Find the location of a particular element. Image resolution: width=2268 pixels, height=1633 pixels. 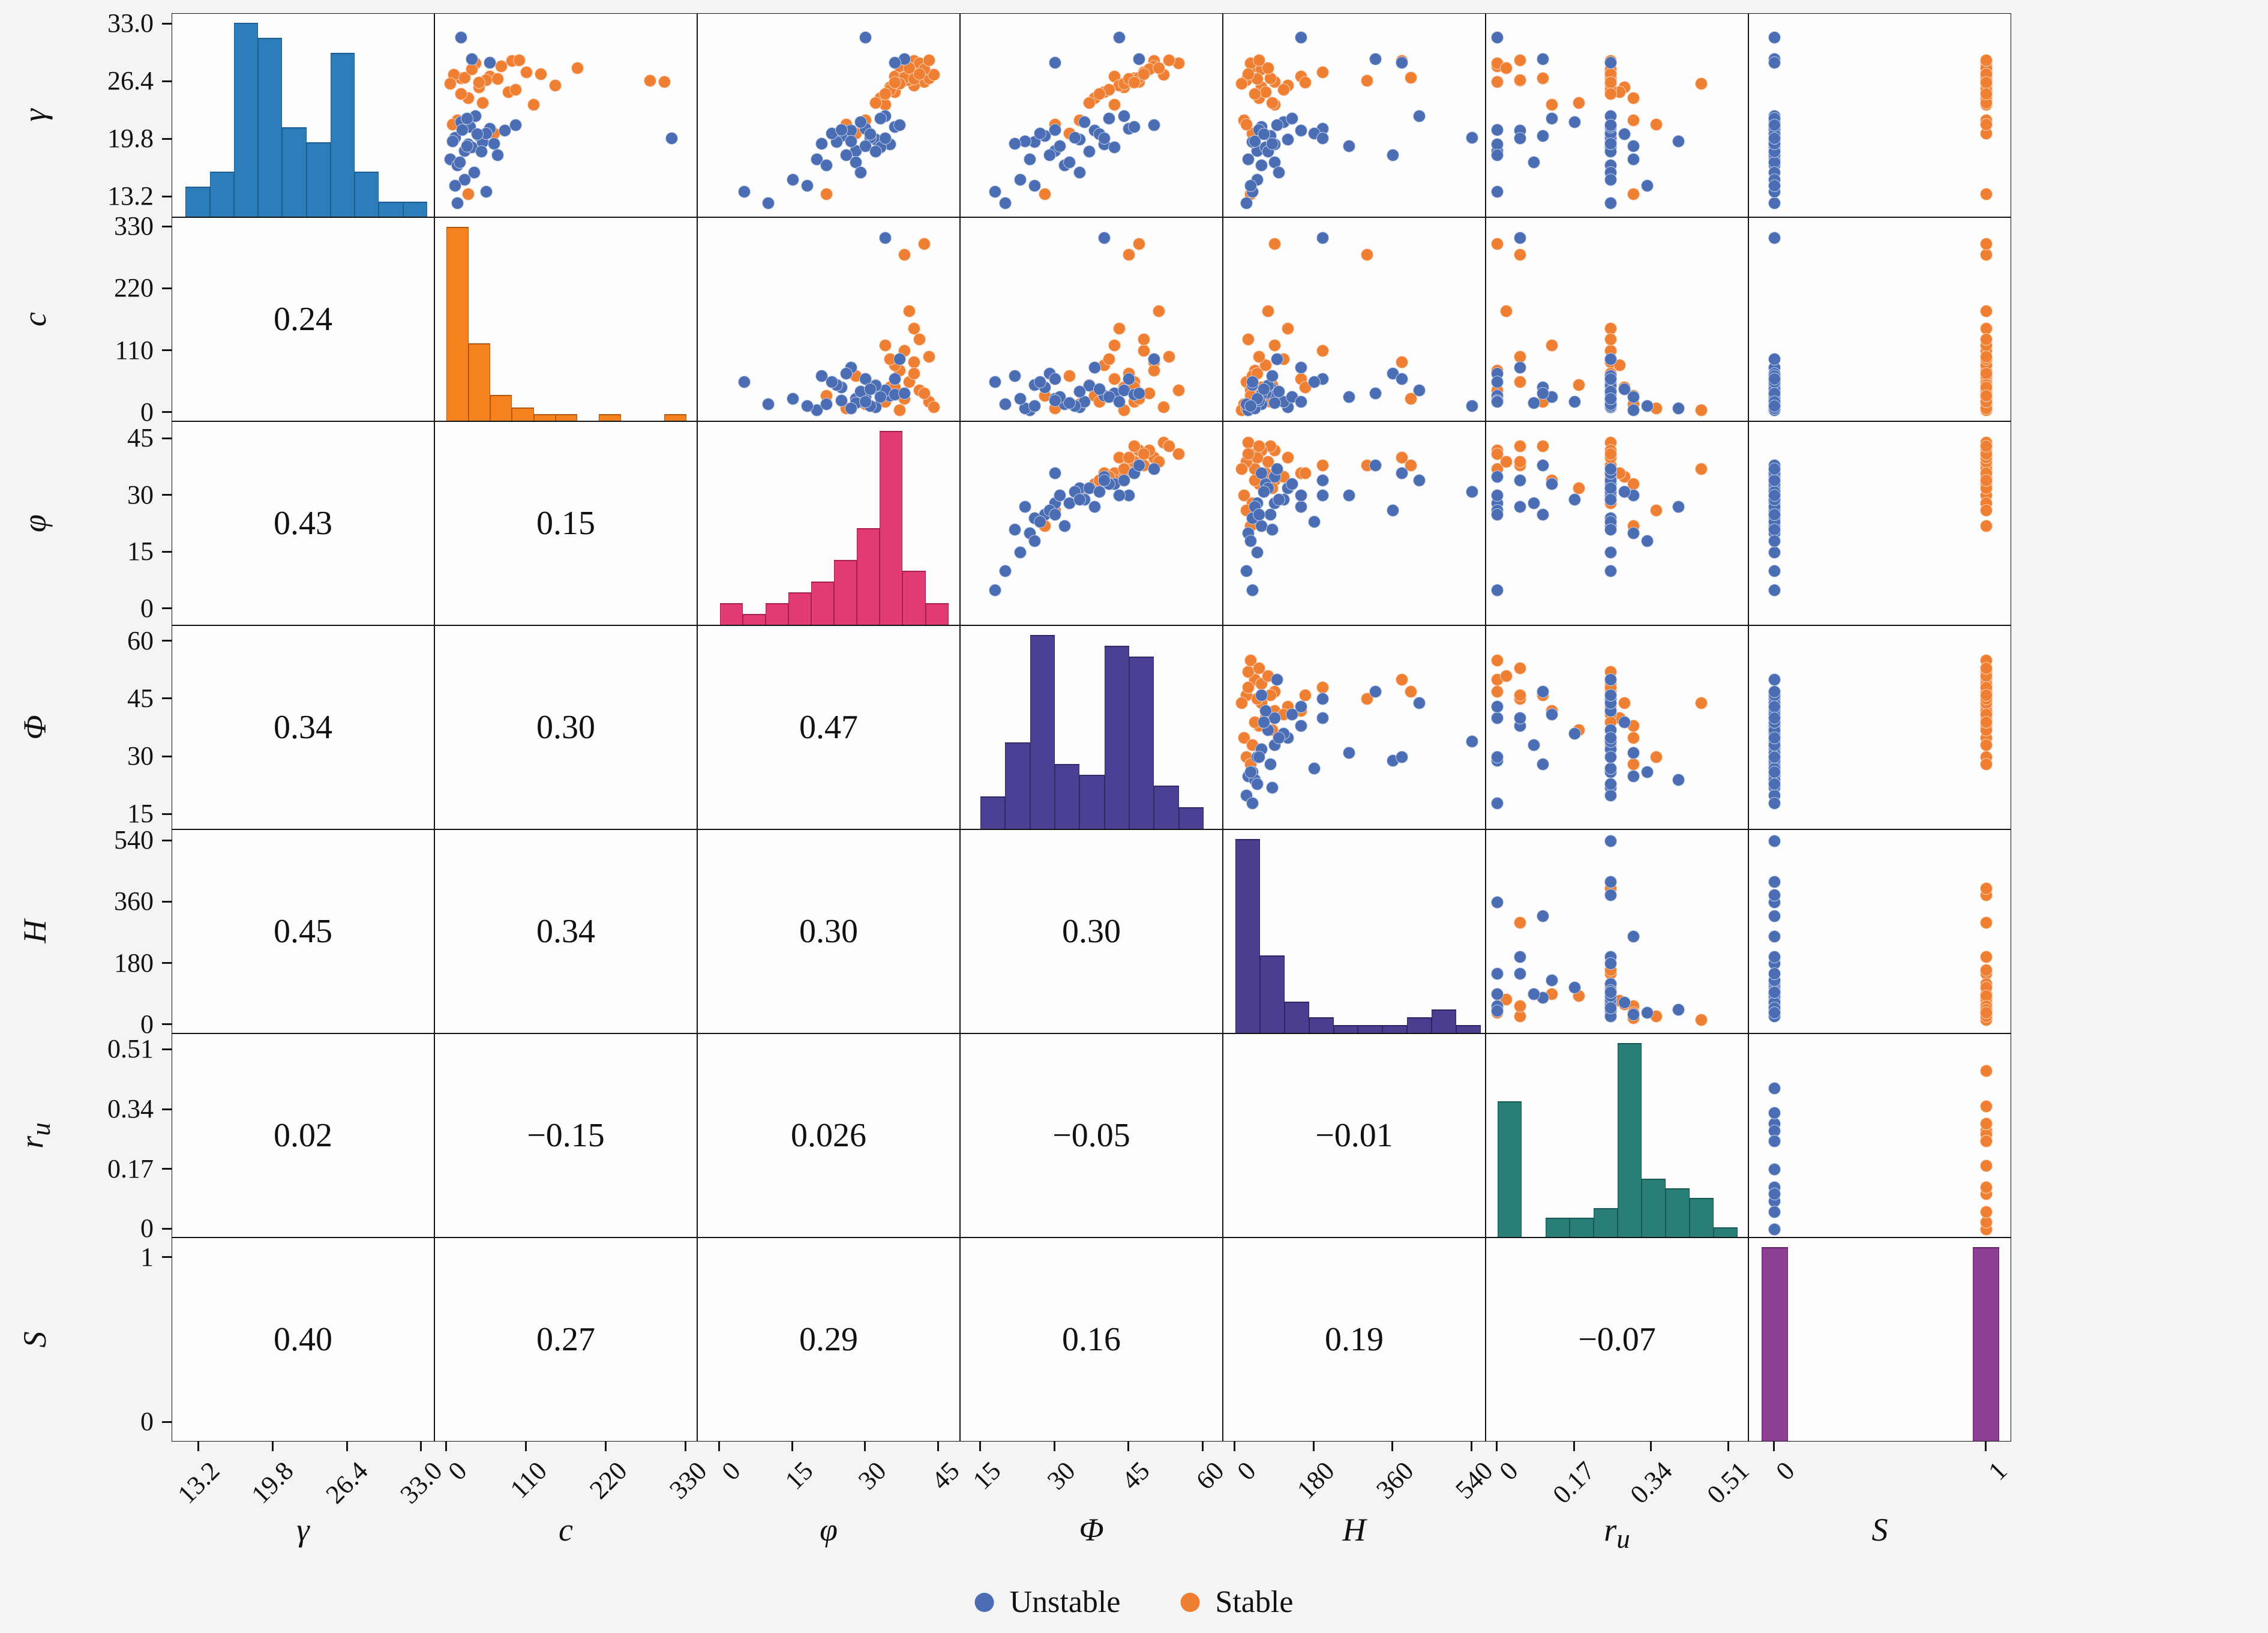

hist-bar-ru is located at coordinates (1678, 1212).